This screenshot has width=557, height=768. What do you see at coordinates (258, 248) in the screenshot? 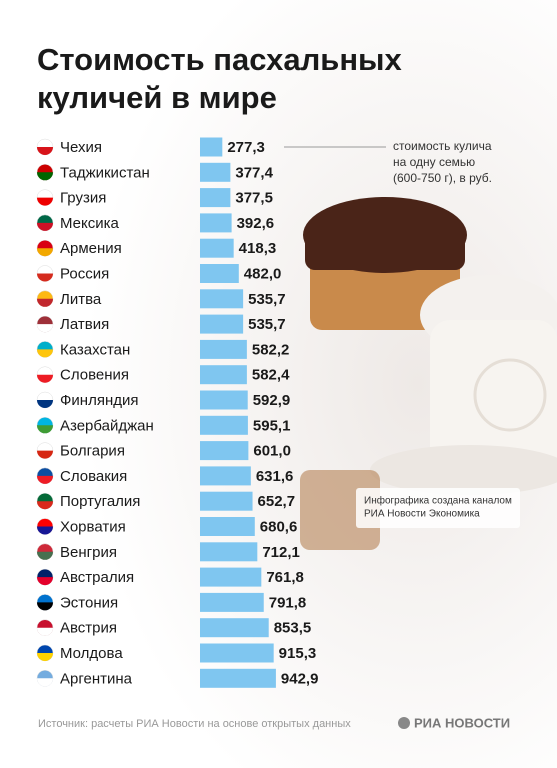
I see `value-label: 418,3` at bounding box center [258, 248].